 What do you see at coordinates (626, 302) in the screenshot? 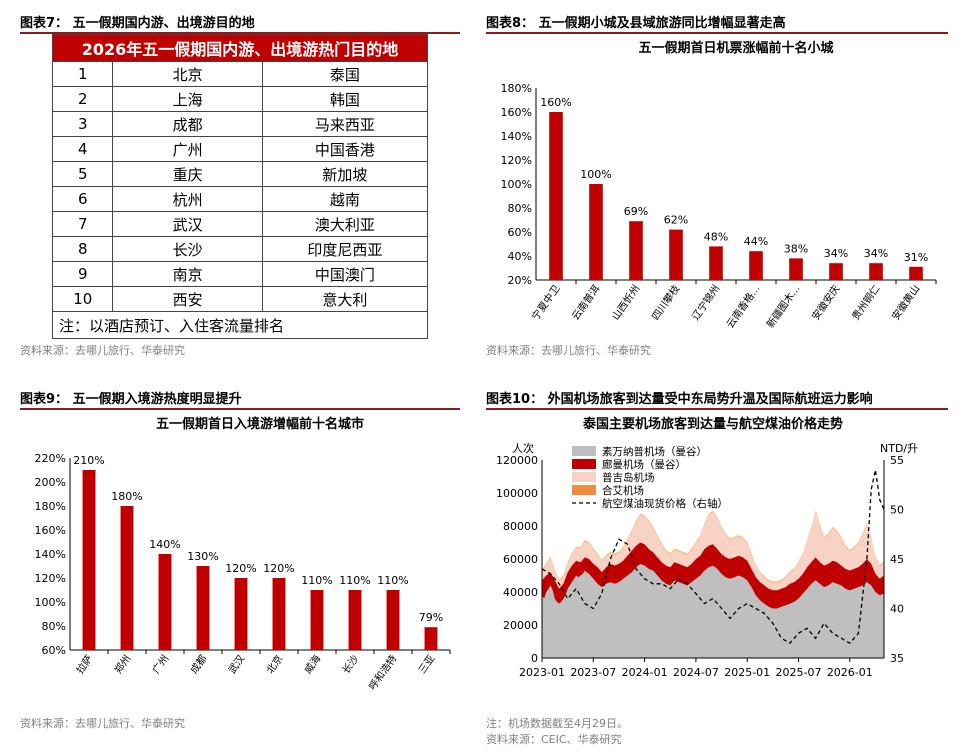
I see `x-tick-label: 山西忻州` at bounding box center [626, 302].